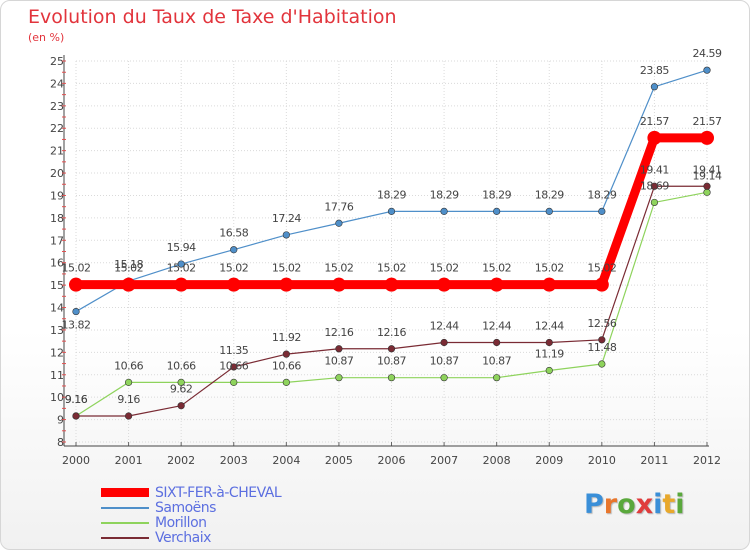 Image resolution: width=750 pixels, height=550 pixels. I want to click on data-label: 15.18, so click(128, 264).